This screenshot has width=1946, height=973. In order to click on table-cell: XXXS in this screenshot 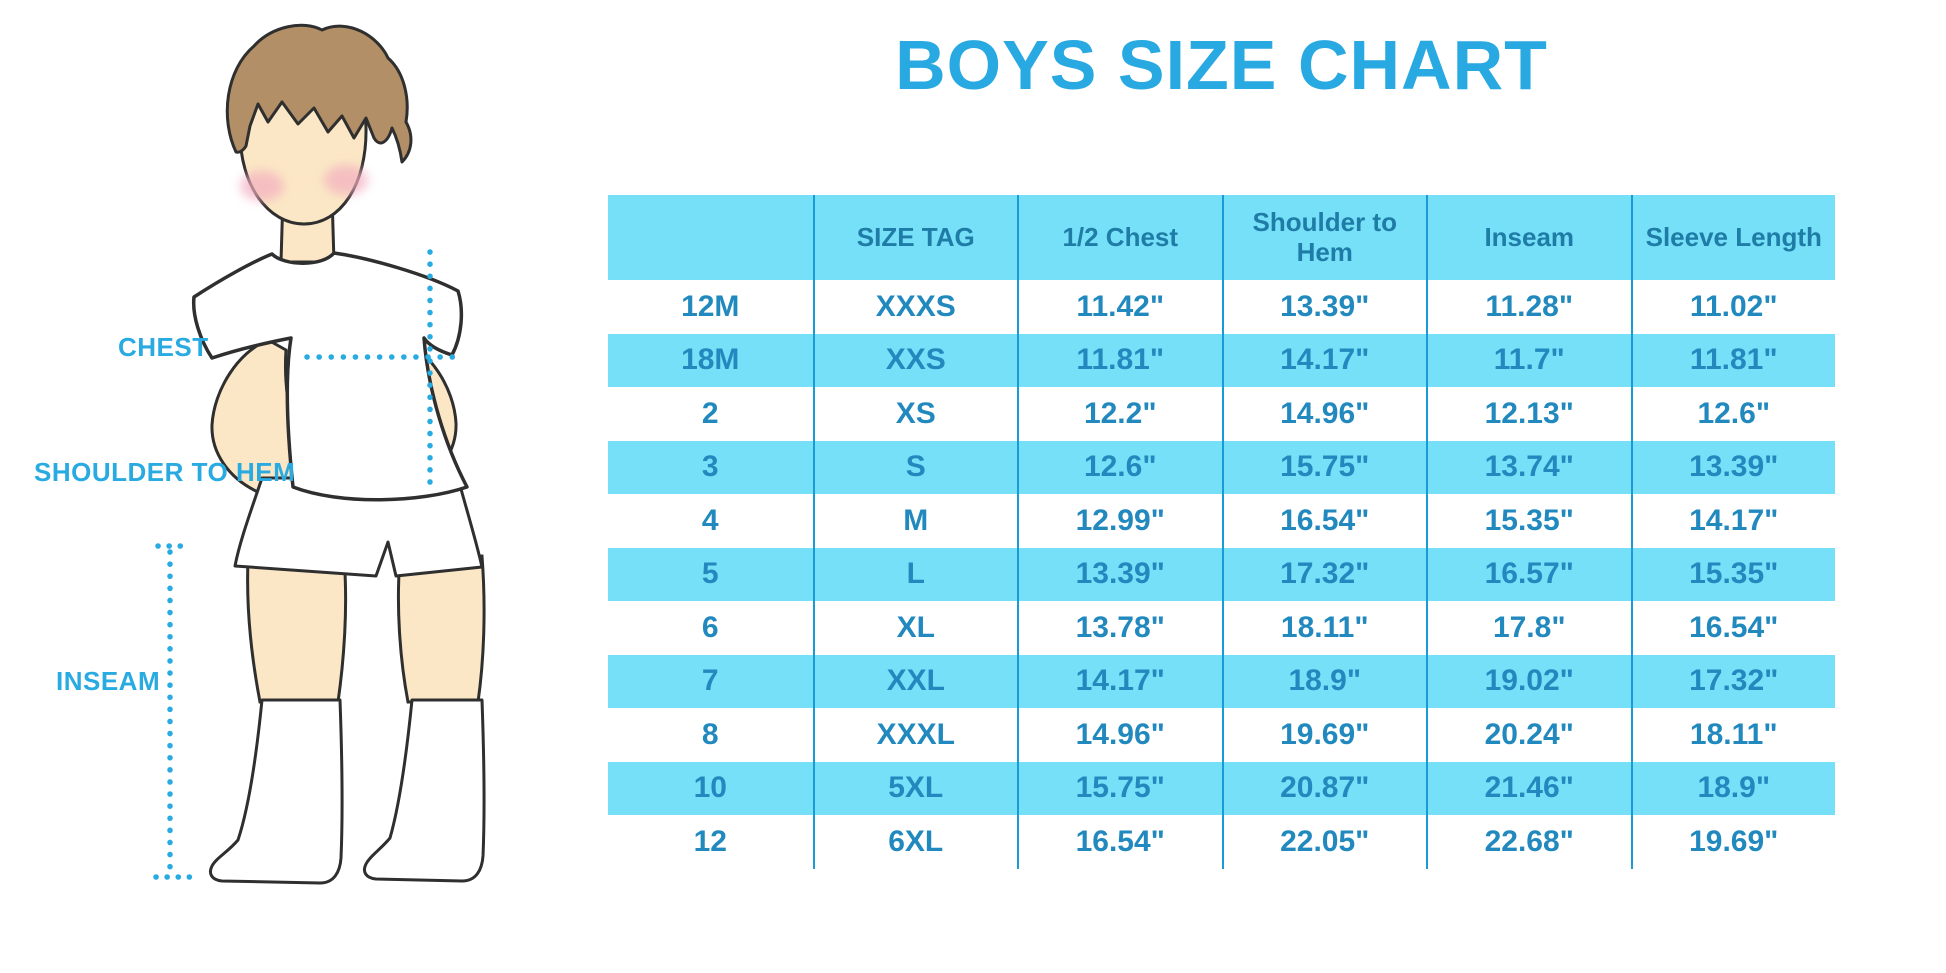, I will do `click(915, 307)`.